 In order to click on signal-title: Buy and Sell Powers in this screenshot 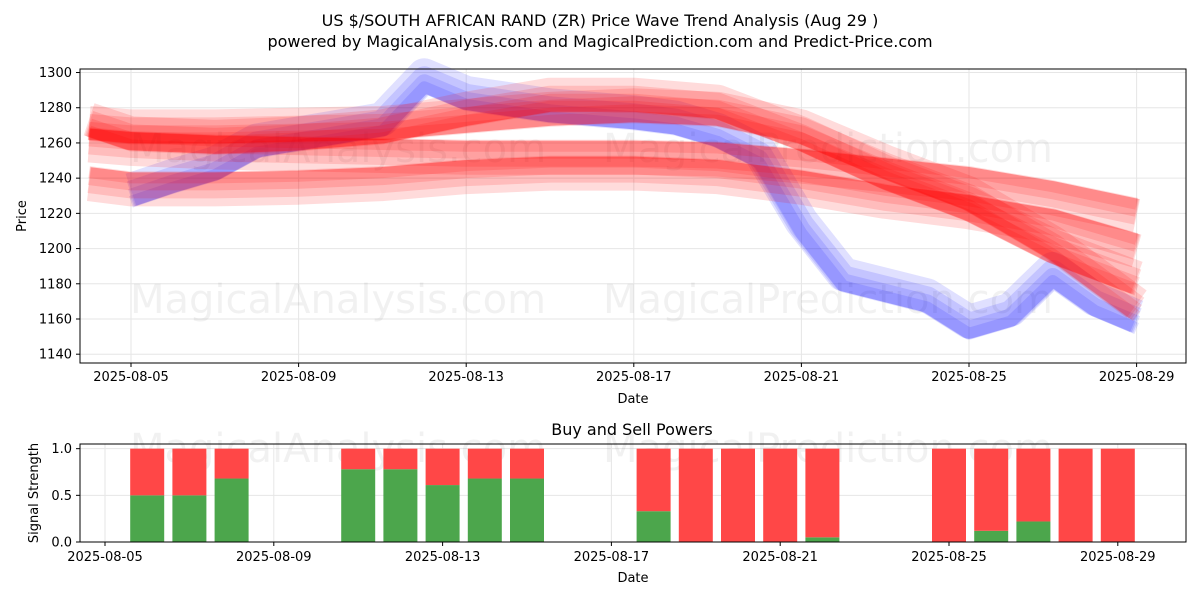, I will do `click(632, 429)`.